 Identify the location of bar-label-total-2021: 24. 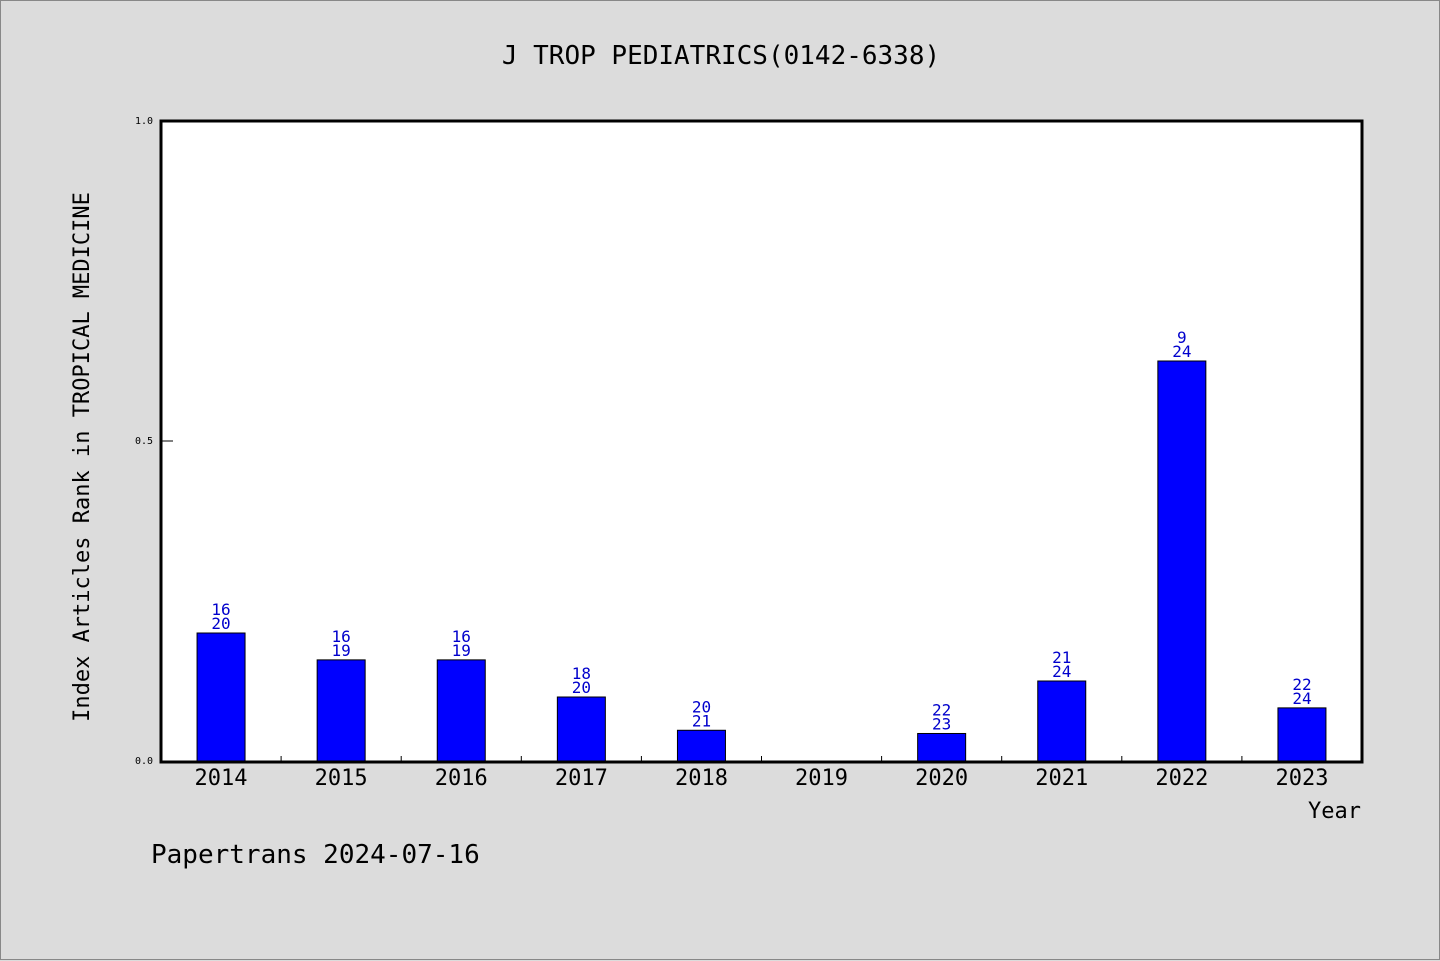
(1061, 671).